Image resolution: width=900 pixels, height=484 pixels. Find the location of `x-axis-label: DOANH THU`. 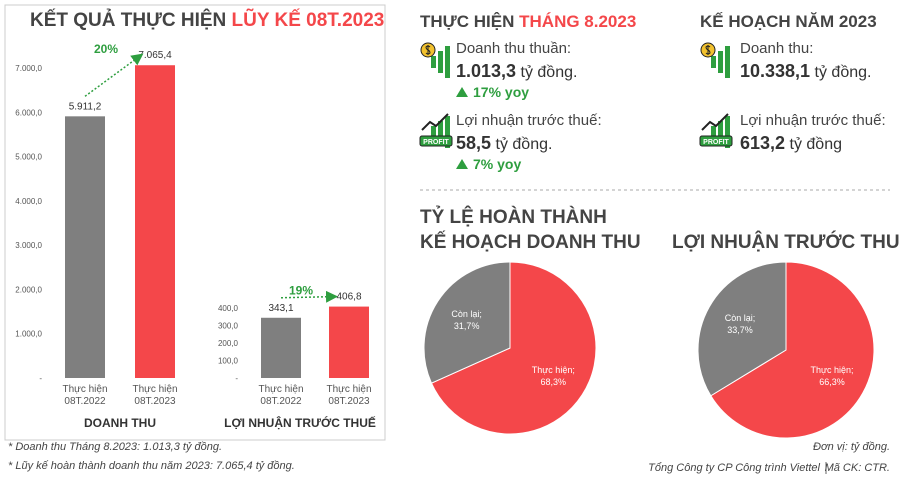

x-axis-label: DOANH THU is located at coordinates (120, 423).